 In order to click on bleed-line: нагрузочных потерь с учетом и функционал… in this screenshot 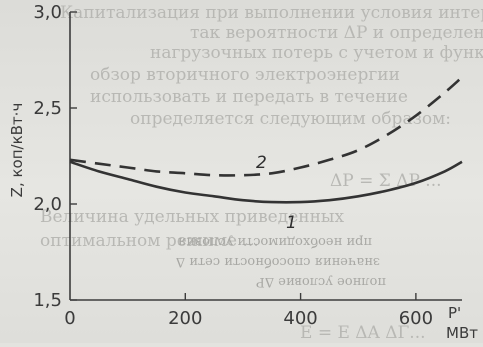, I will do `click(316, 53)`.